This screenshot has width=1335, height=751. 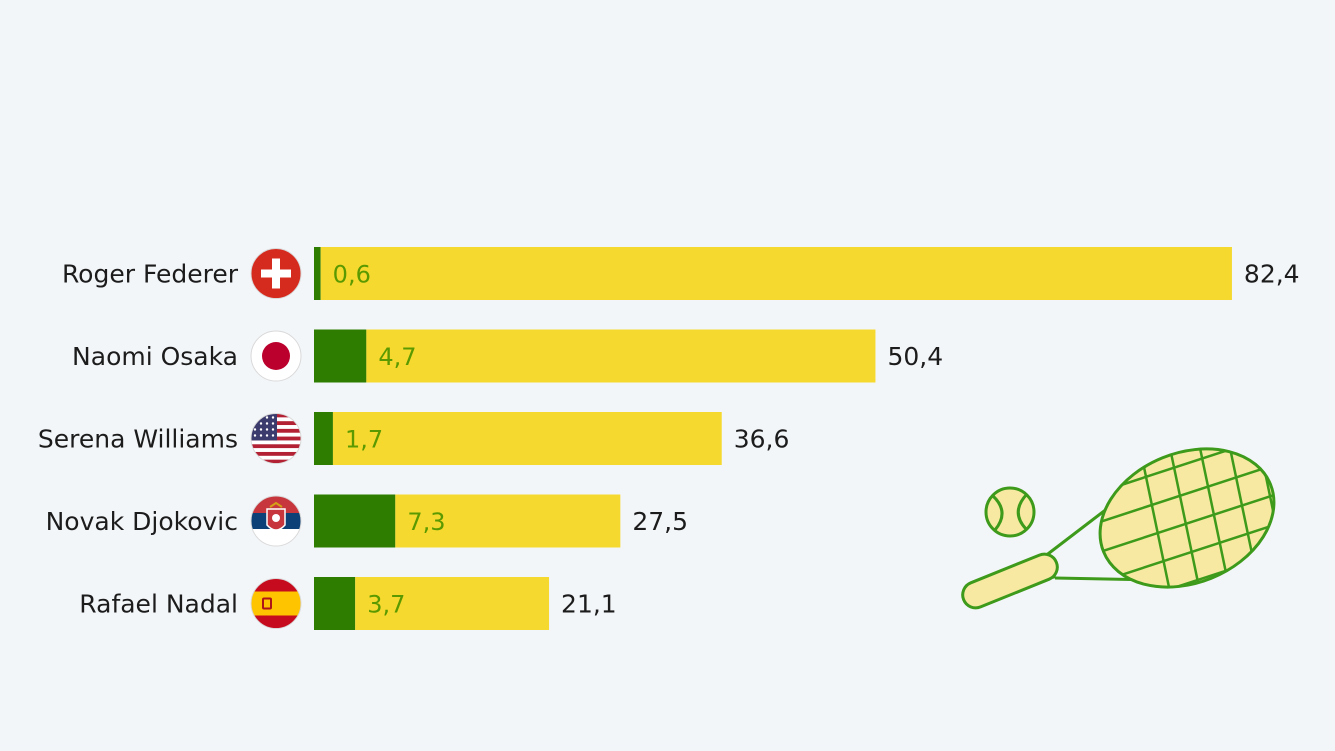 What do you see at coordinates (386, 605) in the screenshot?
I see `inner-value-label: 3,7` at bounding box center [386, 605].